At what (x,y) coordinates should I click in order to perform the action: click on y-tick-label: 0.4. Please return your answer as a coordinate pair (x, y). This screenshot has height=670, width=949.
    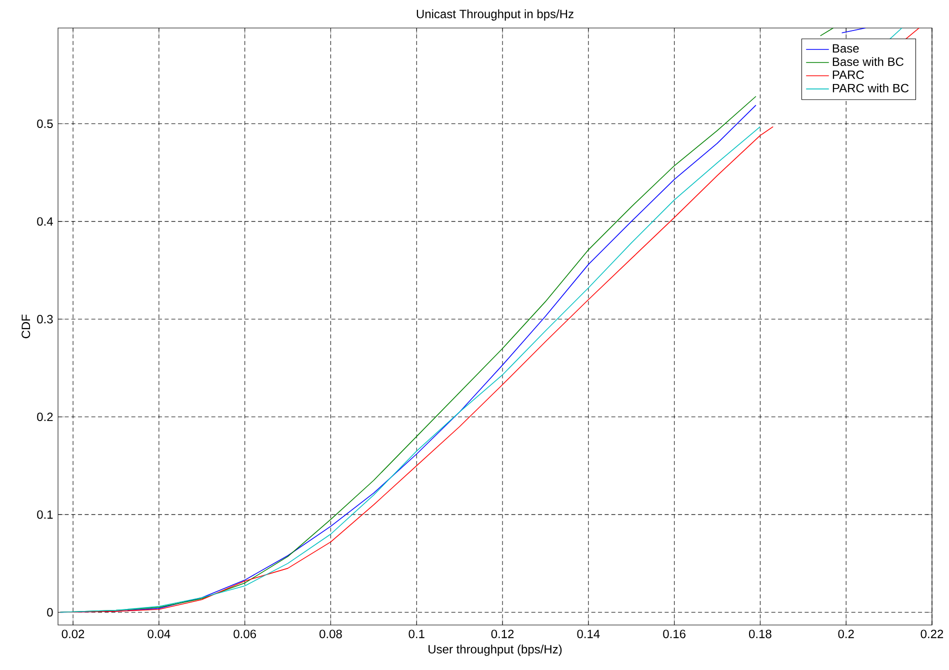
    Looking at the image, I should click on (45, 221).